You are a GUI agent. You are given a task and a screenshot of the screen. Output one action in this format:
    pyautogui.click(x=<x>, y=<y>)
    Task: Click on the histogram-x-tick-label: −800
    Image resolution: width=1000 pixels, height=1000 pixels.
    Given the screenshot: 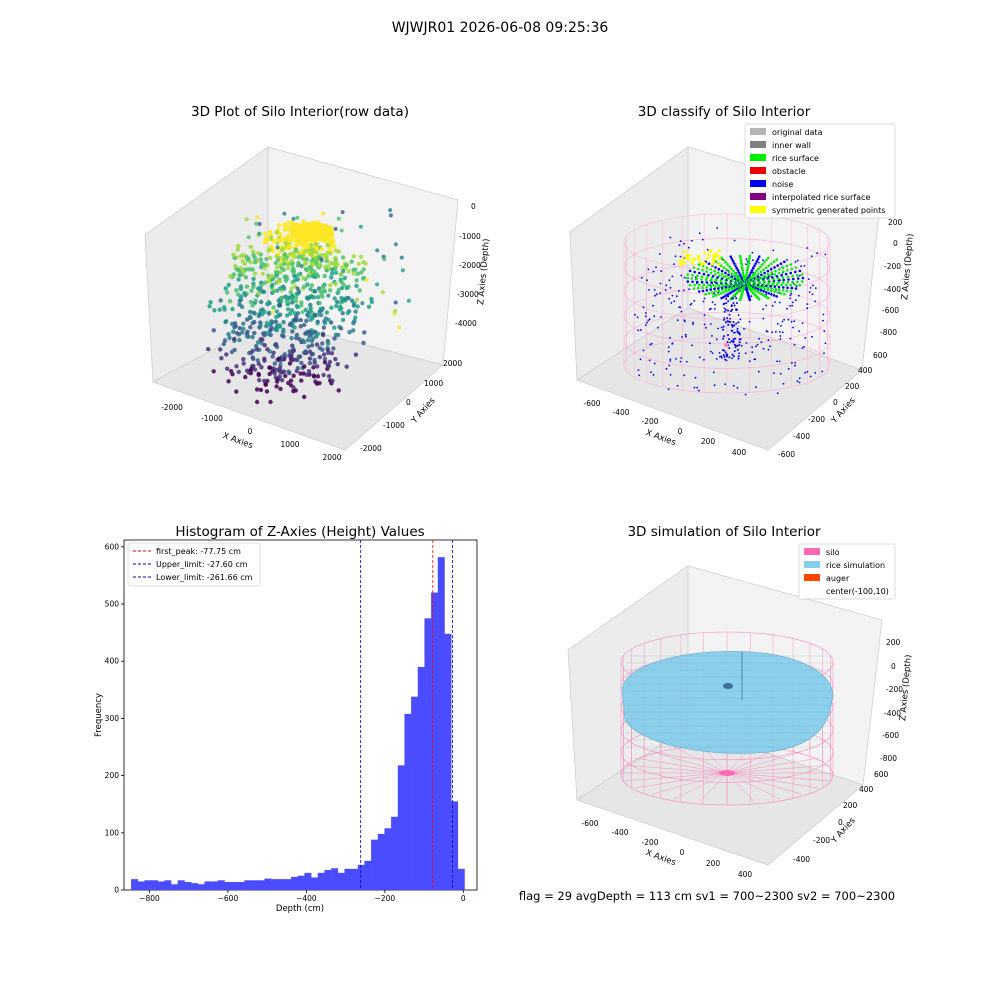 What is the action you would take?
    pyautogui.click(x=149, y=898)
    